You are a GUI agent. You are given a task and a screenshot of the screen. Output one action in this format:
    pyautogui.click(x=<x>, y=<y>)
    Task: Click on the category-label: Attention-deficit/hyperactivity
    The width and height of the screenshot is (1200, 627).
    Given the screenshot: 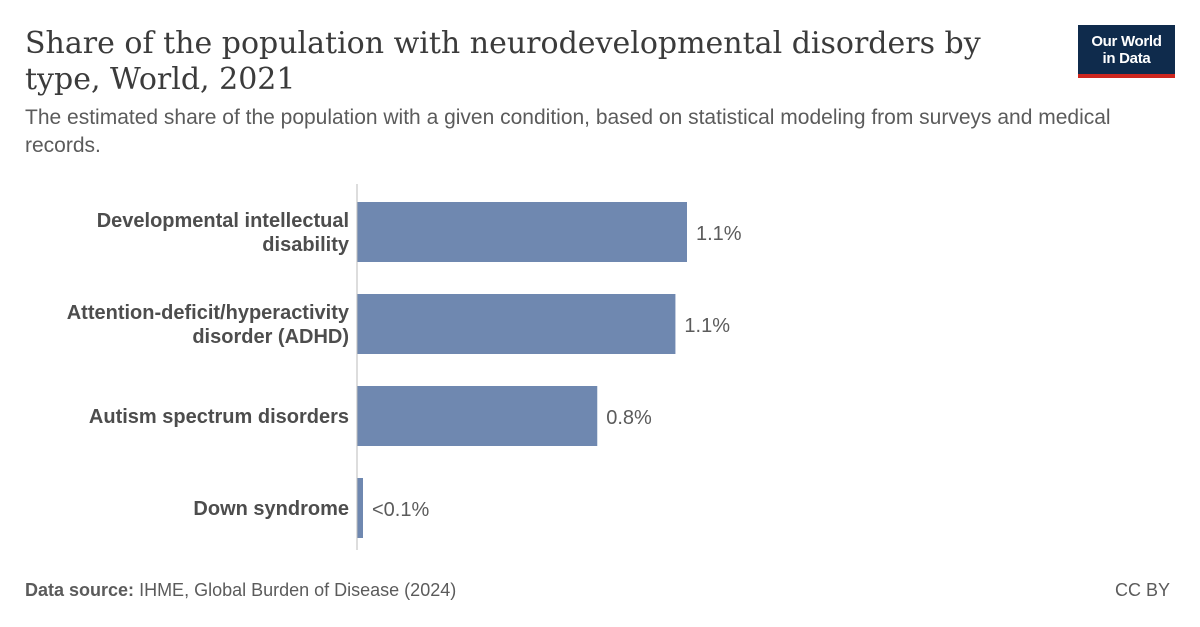 What is the action you would take?
    pyautogui.click(x=208, y=313)
    